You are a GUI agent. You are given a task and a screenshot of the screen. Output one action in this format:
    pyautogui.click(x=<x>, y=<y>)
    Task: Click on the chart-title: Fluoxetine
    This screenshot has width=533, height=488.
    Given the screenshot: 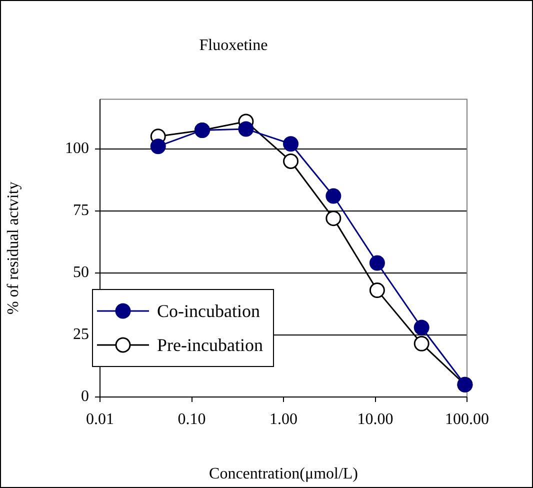 What is the action you would take?
    pyautogui.click(x=233, y=45)
    